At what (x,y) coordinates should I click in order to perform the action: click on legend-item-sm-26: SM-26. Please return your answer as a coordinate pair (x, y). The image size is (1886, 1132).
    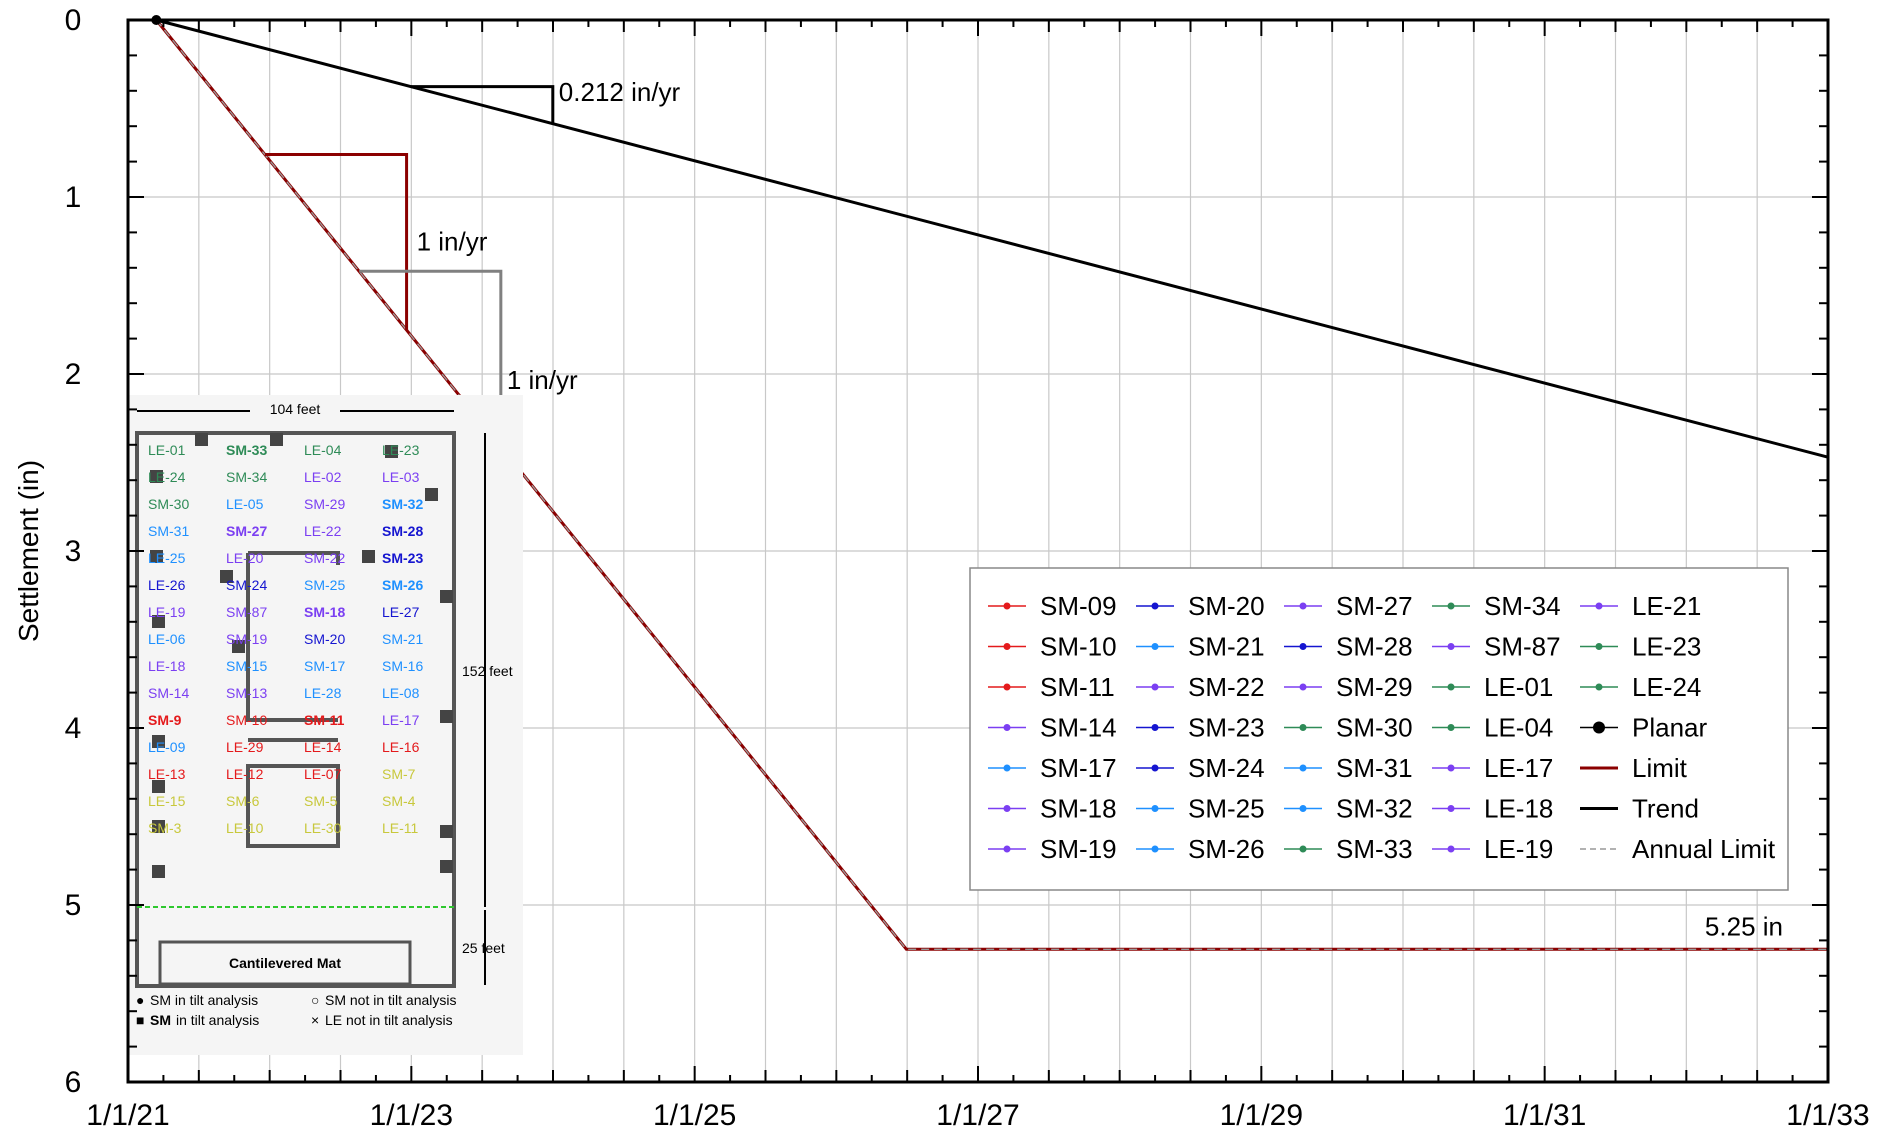
    Looking at the image, I should click on (1200, 849).